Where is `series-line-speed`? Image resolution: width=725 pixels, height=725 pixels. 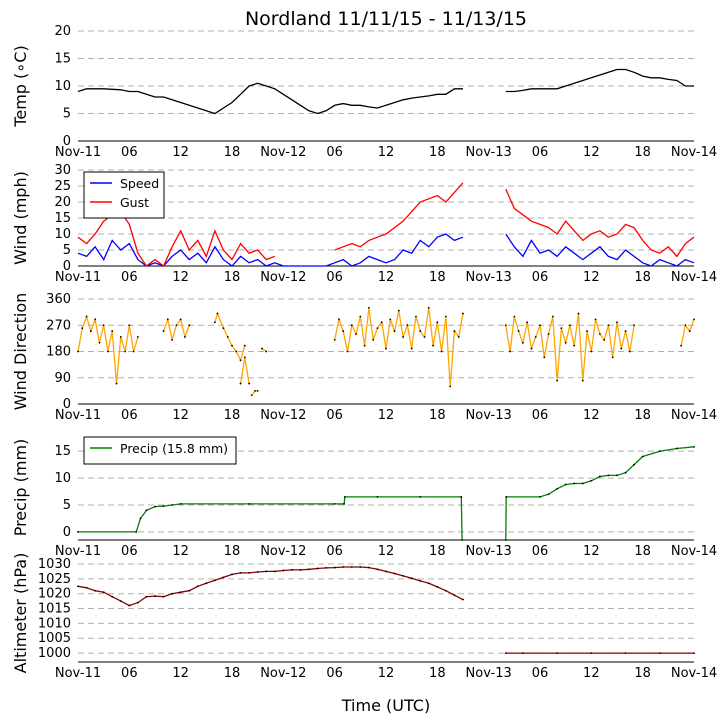
series-line-speed is located at coordinates (600, 250).